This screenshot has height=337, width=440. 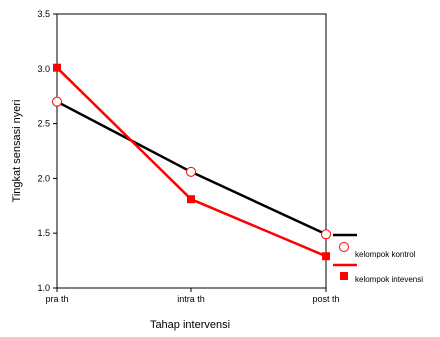 What do you see at coordinates (325, 299) in the screenshot?
I see `x-tick-label: post th` at bounding box center [325, 299].